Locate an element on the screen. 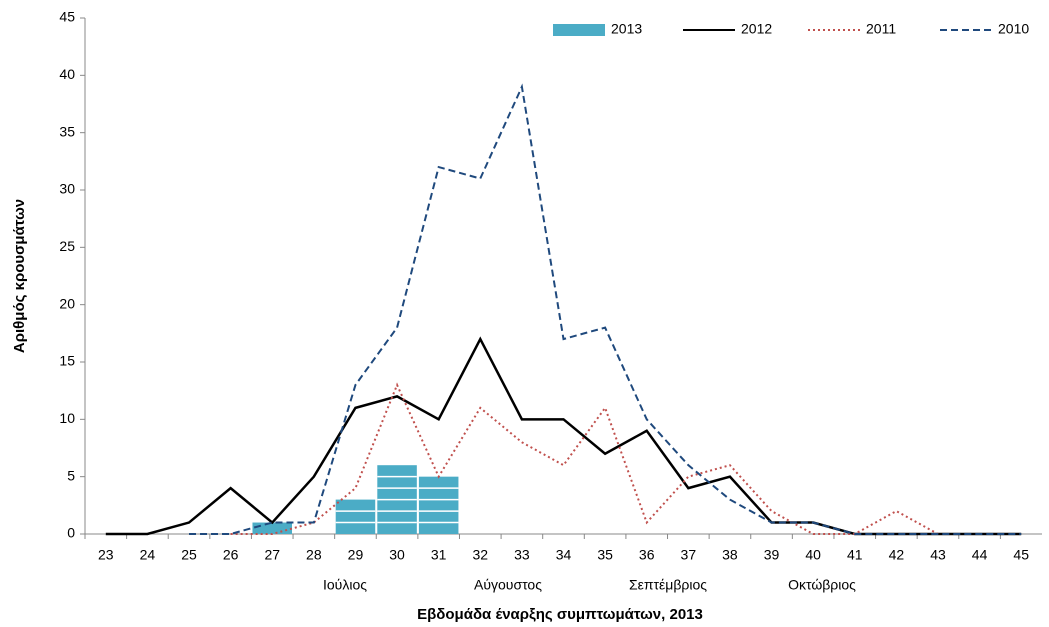 The height and width of the screenshot is (627, 1049). x-tick-label: 32 is located at coordinates (480, 555).